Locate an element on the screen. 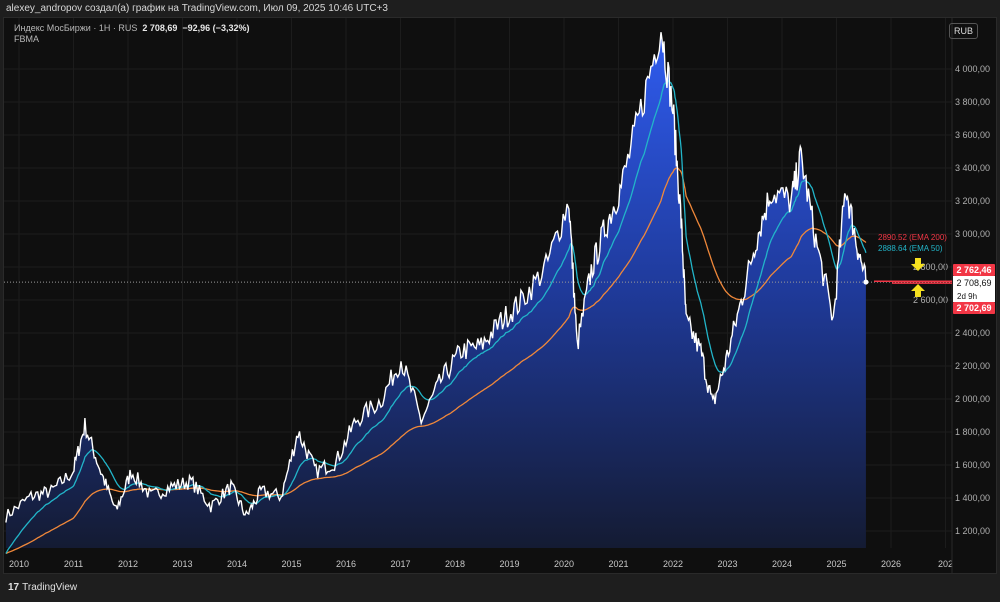 The image size is (1000, 602). lower-price-label: 2 702,69 is located at coordinates (973, 308).